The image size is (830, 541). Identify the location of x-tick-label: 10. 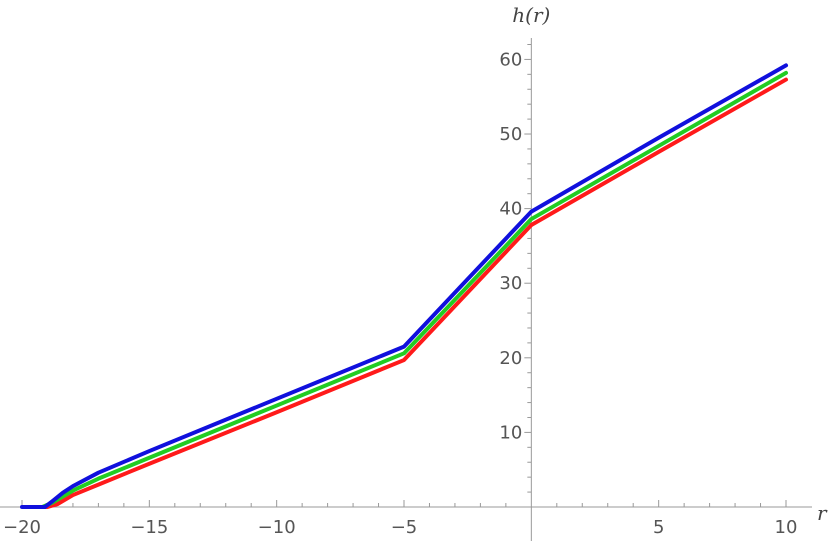
(786, 527).